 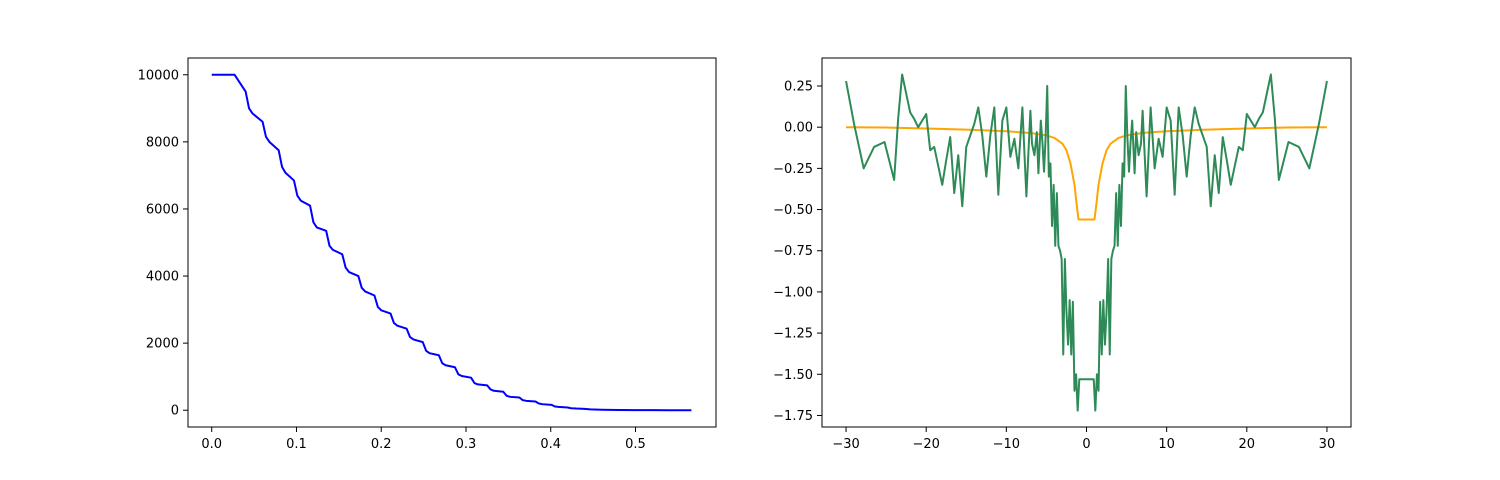 I want to click on x-tick-label: 0.4, so click(x=550, y=444).